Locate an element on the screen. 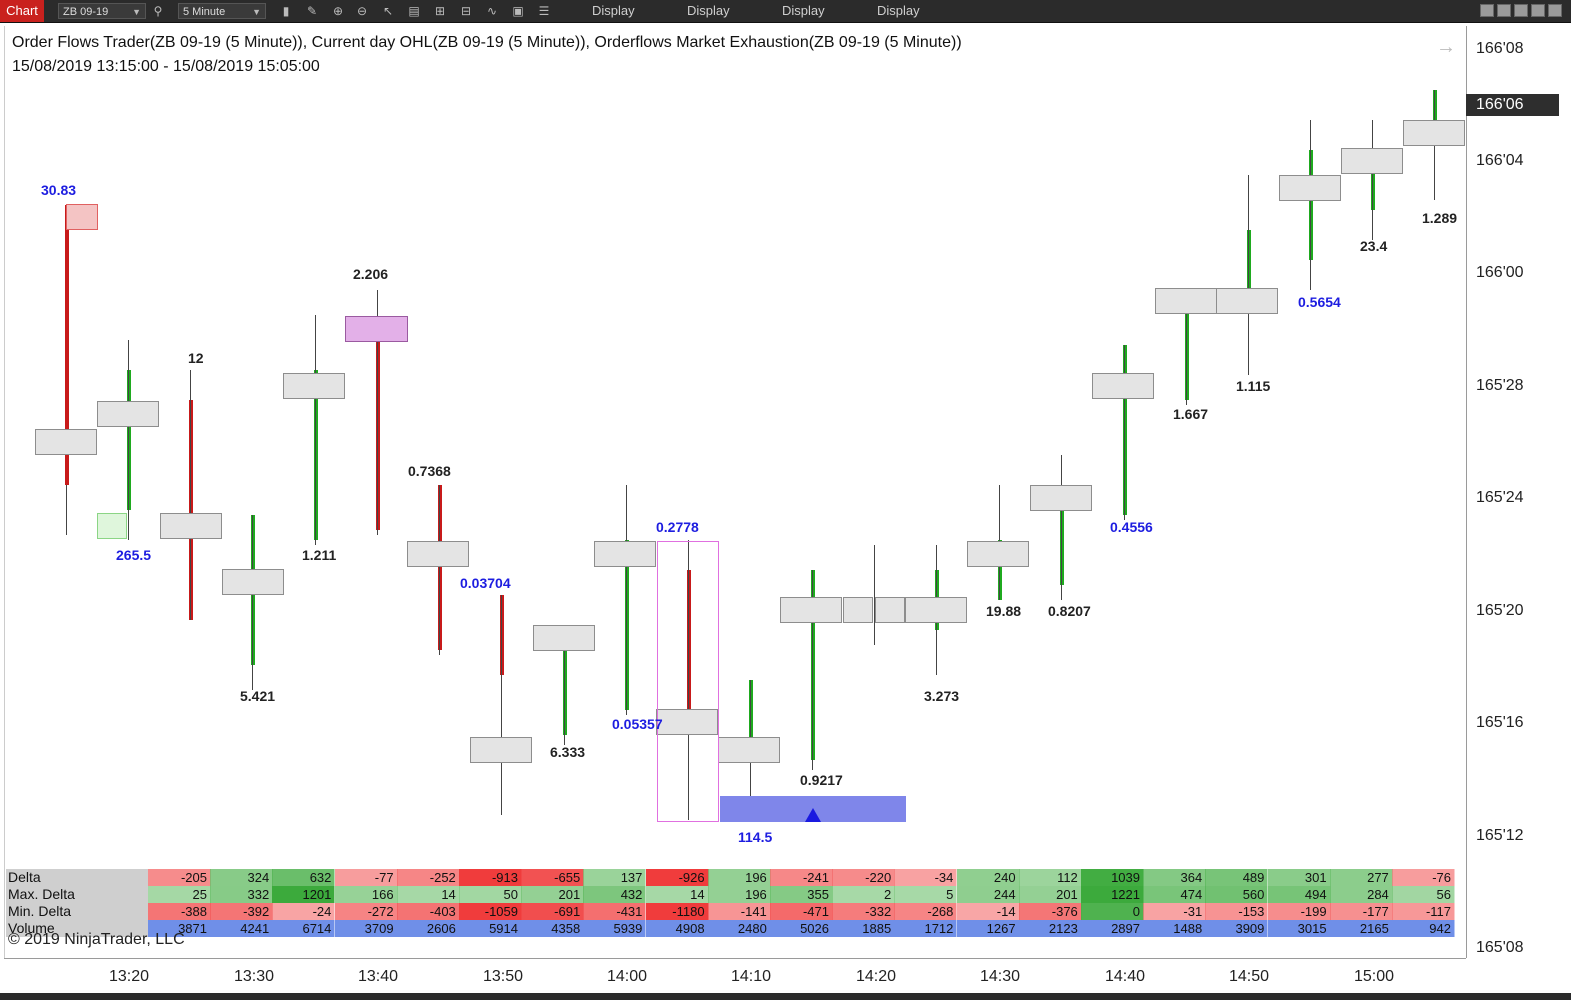 The height and width of the screenshot is (1000, 1571). time-label: 13:40 is located at coordinates (378, 976).